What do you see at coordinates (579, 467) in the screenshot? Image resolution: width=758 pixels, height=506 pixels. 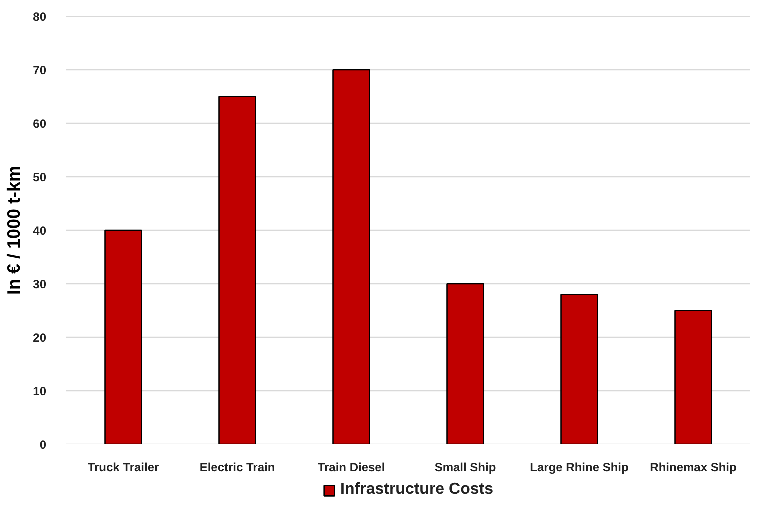 I see `x-tick-label: Large Rhine Ship` at bounding box center [579, 467].